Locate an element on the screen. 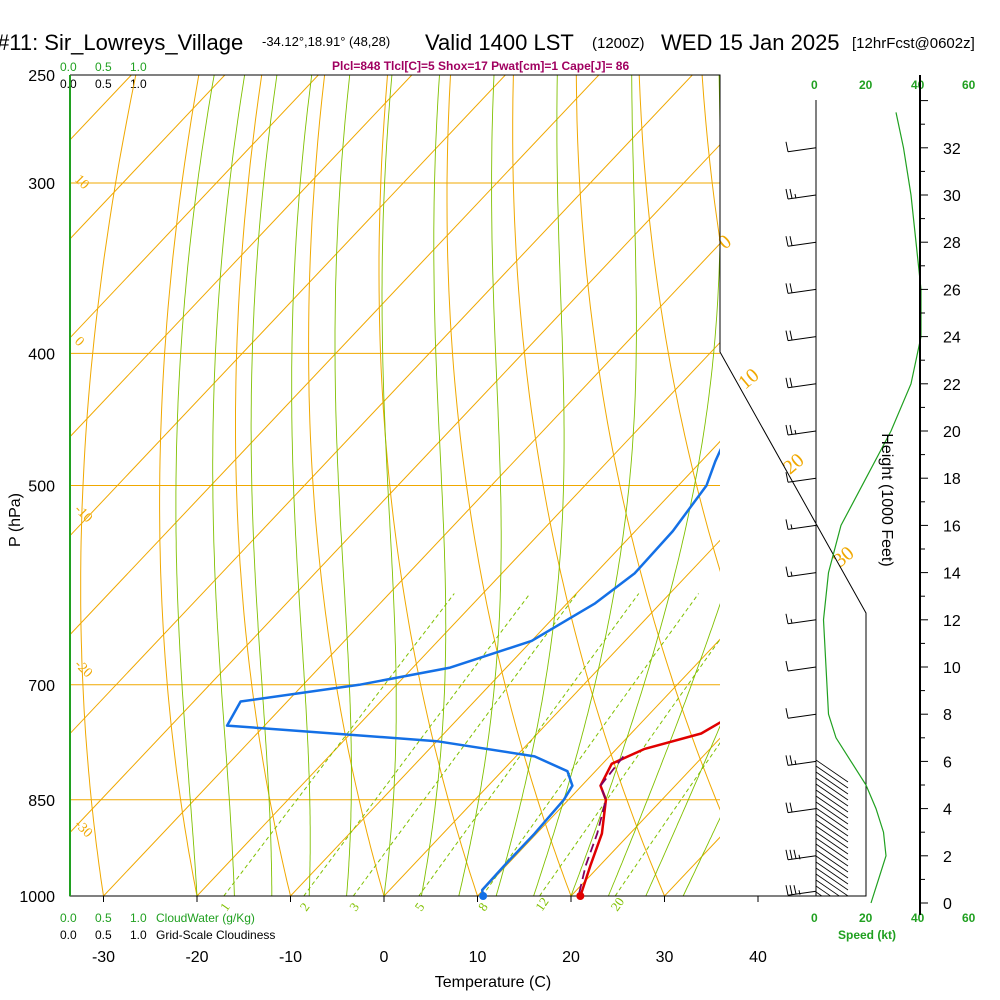 The width and height of the screenshot is (1000, 1000). wind-tick-0-top: 0 is located at coordinates (814, 85).